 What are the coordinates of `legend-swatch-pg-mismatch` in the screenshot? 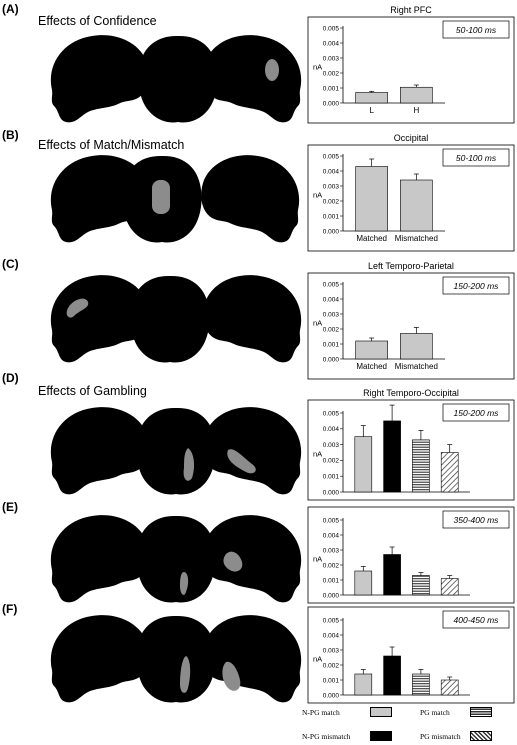 It's located at (481, 736).